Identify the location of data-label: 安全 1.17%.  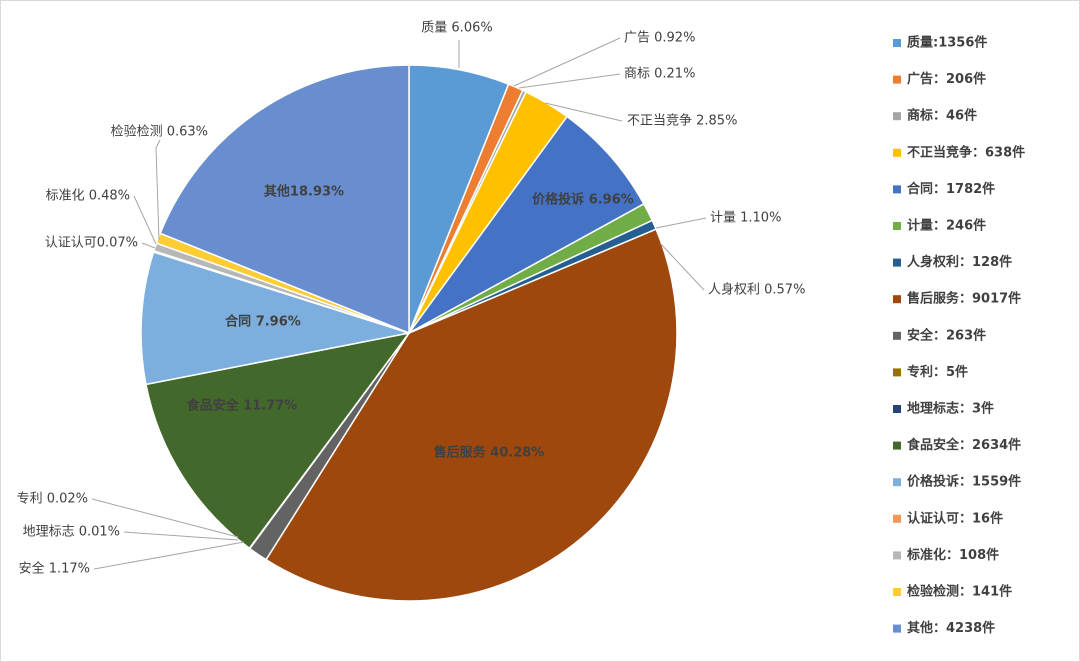
(54, 569).